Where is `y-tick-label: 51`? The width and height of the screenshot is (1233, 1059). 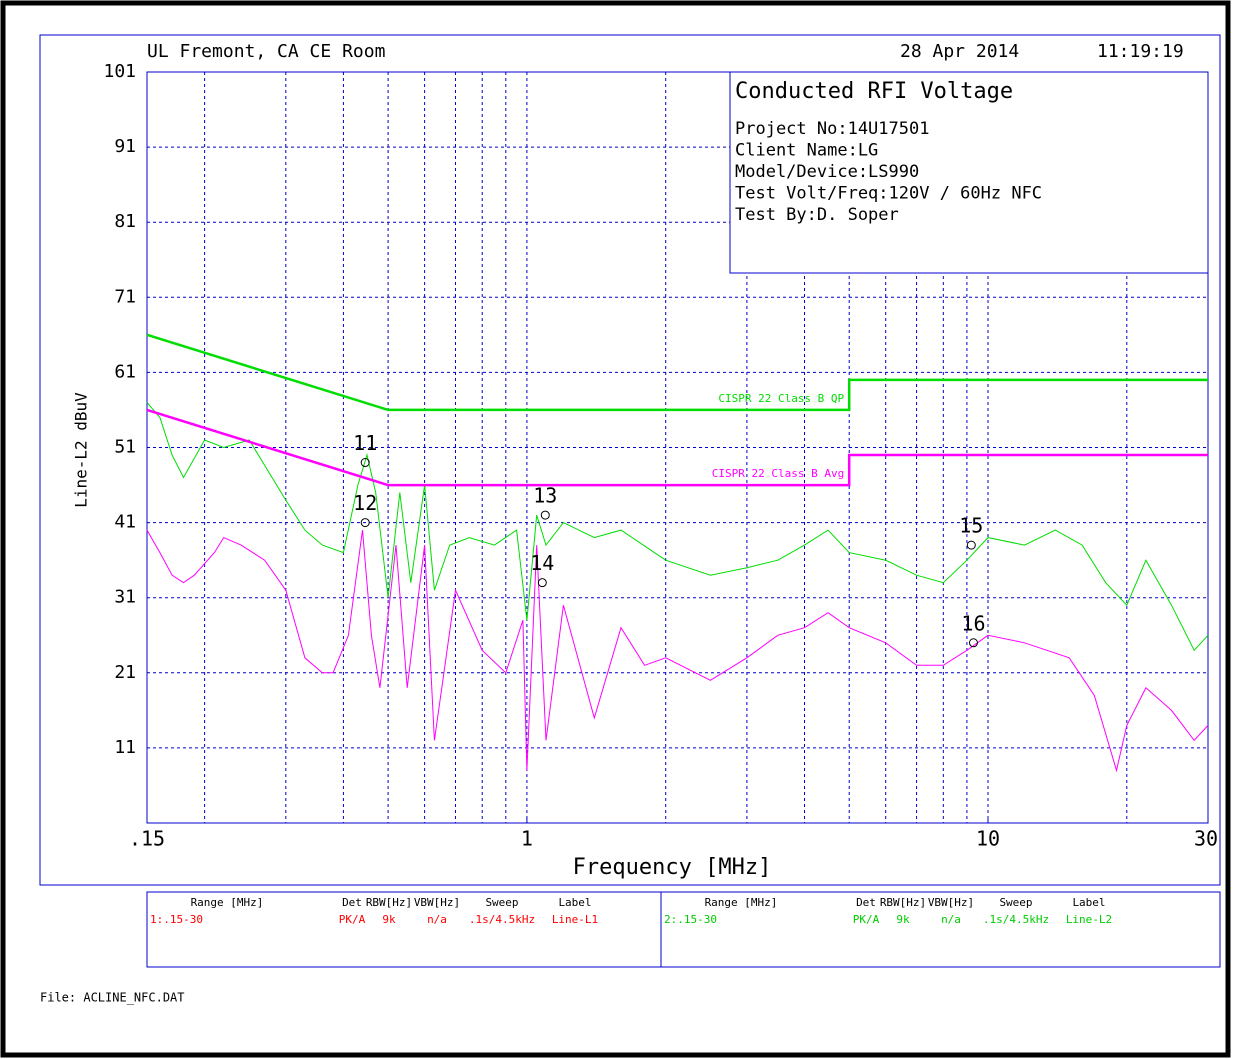 y-tick-label: 51 is located at coordinates (125, 447).